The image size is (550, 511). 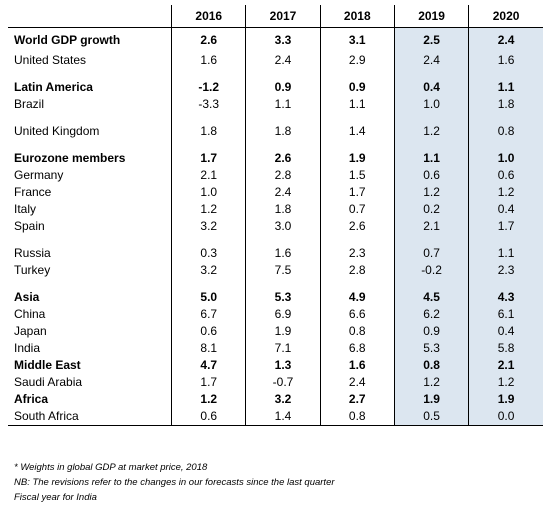 I want to click on header-year-2019: 2019, so click(x=431, y=16).